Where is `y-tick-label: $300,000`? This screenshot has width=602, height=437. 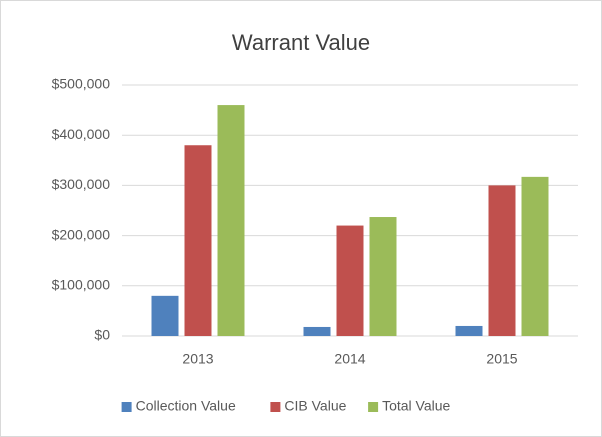 y-tick-label: $300,000 is located at coordinates (81, 184).